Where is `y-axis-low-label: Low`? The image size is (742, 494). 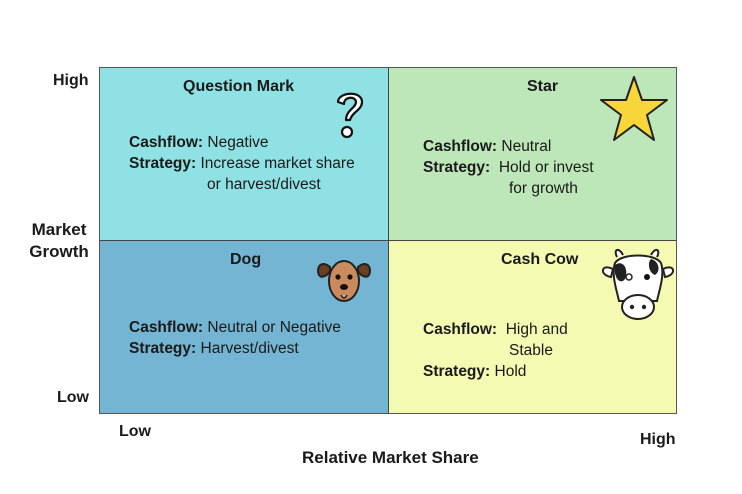 y-axis-low-label: Low is located at coordinates (73, 397).